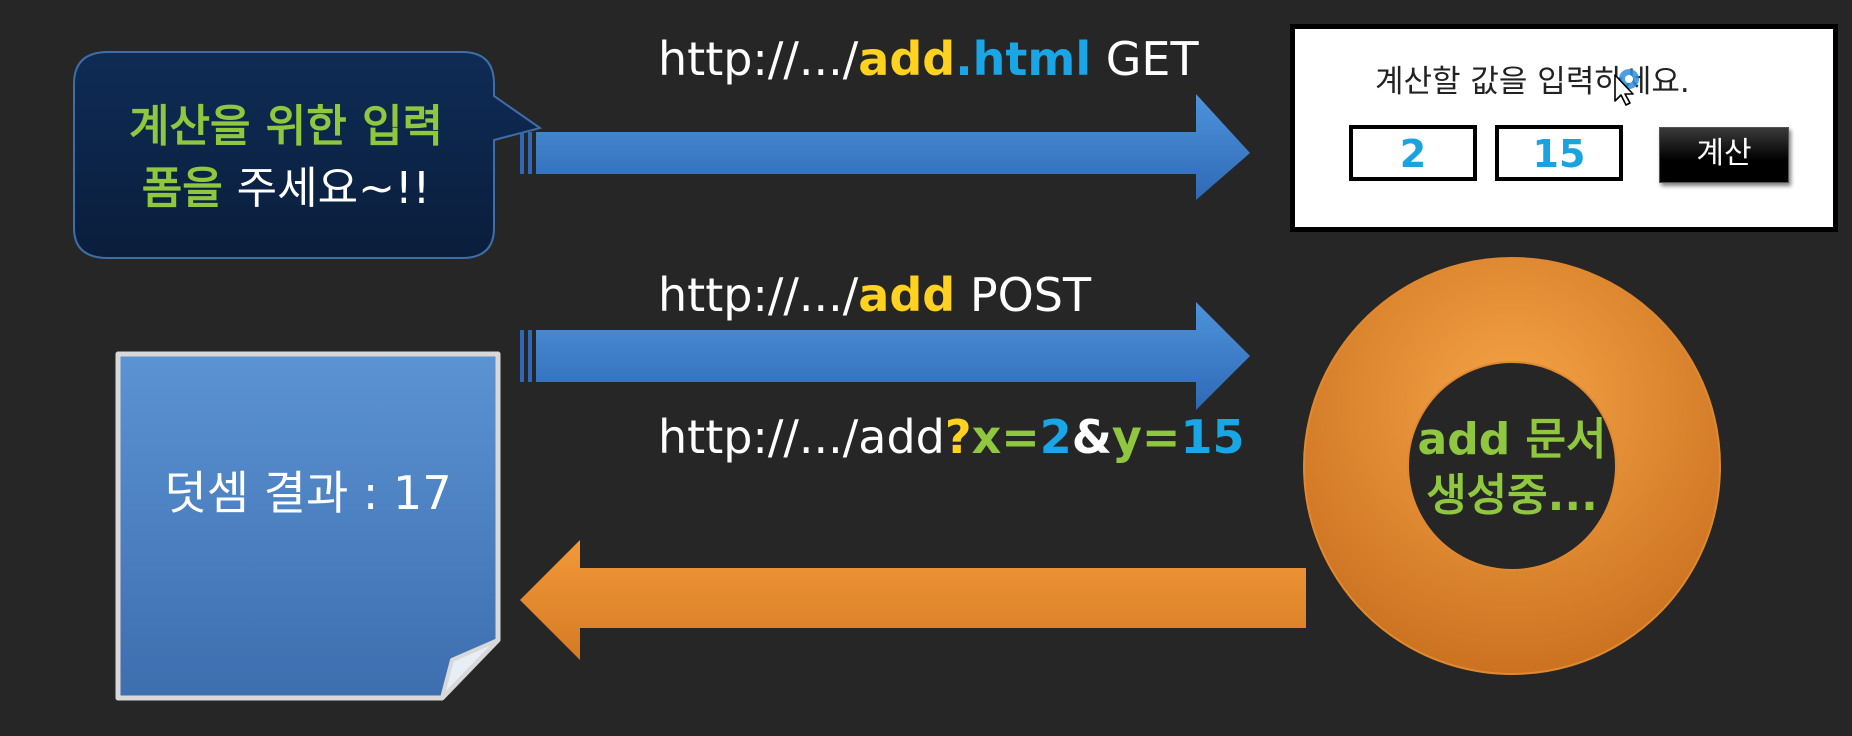 This screenshot has height=736, width=1852. I want to click on query-y-value: 15, so click(1212, 437).